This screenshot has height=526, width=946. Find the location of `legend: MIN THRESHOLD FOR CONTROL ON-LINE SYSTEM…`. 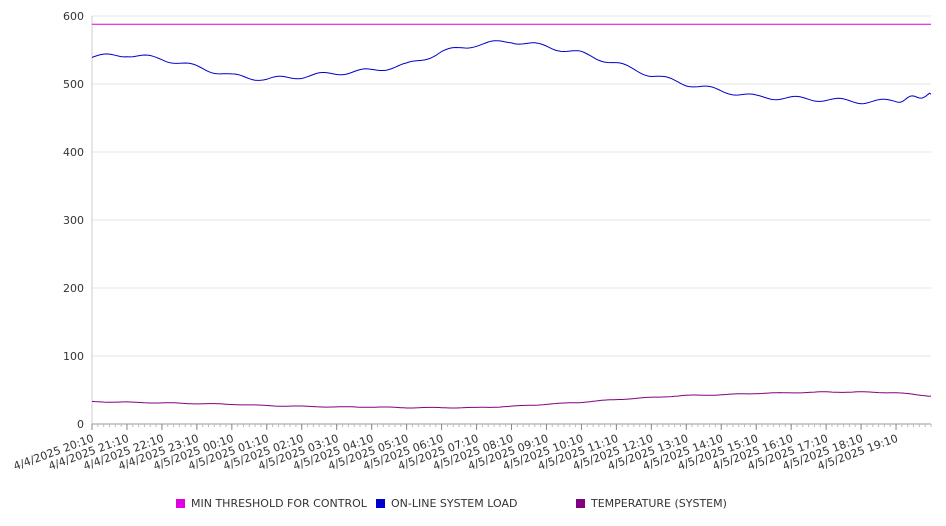

legend: MIN THRESHOLD FOR CONTROL ON-LINE SYSTEM… is located at coordinates (473, 506).